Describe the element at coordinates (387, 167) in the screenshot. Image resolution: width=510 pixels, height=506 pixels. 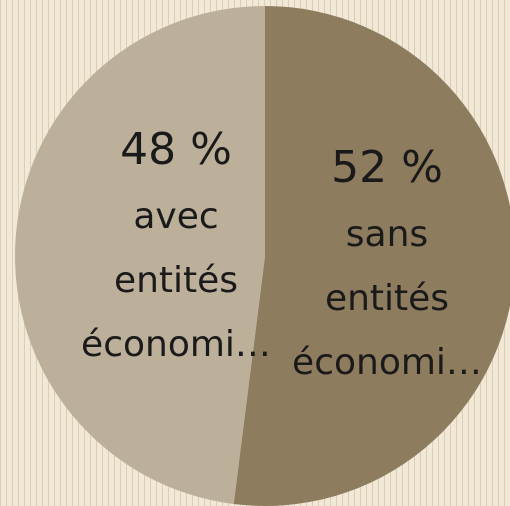
I see `slice-percent-label: 52 %` at that location.